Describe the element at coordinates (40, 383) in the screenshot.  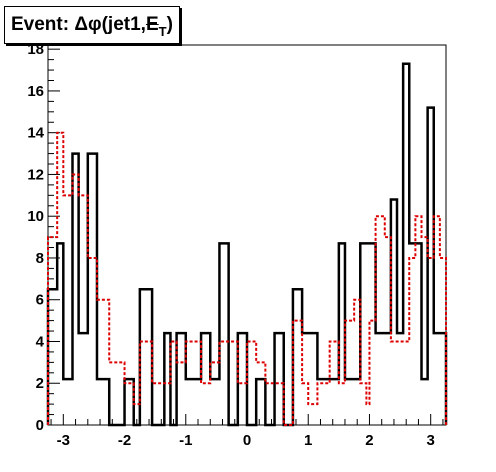
I see `y-tick-label: 2` at that location.